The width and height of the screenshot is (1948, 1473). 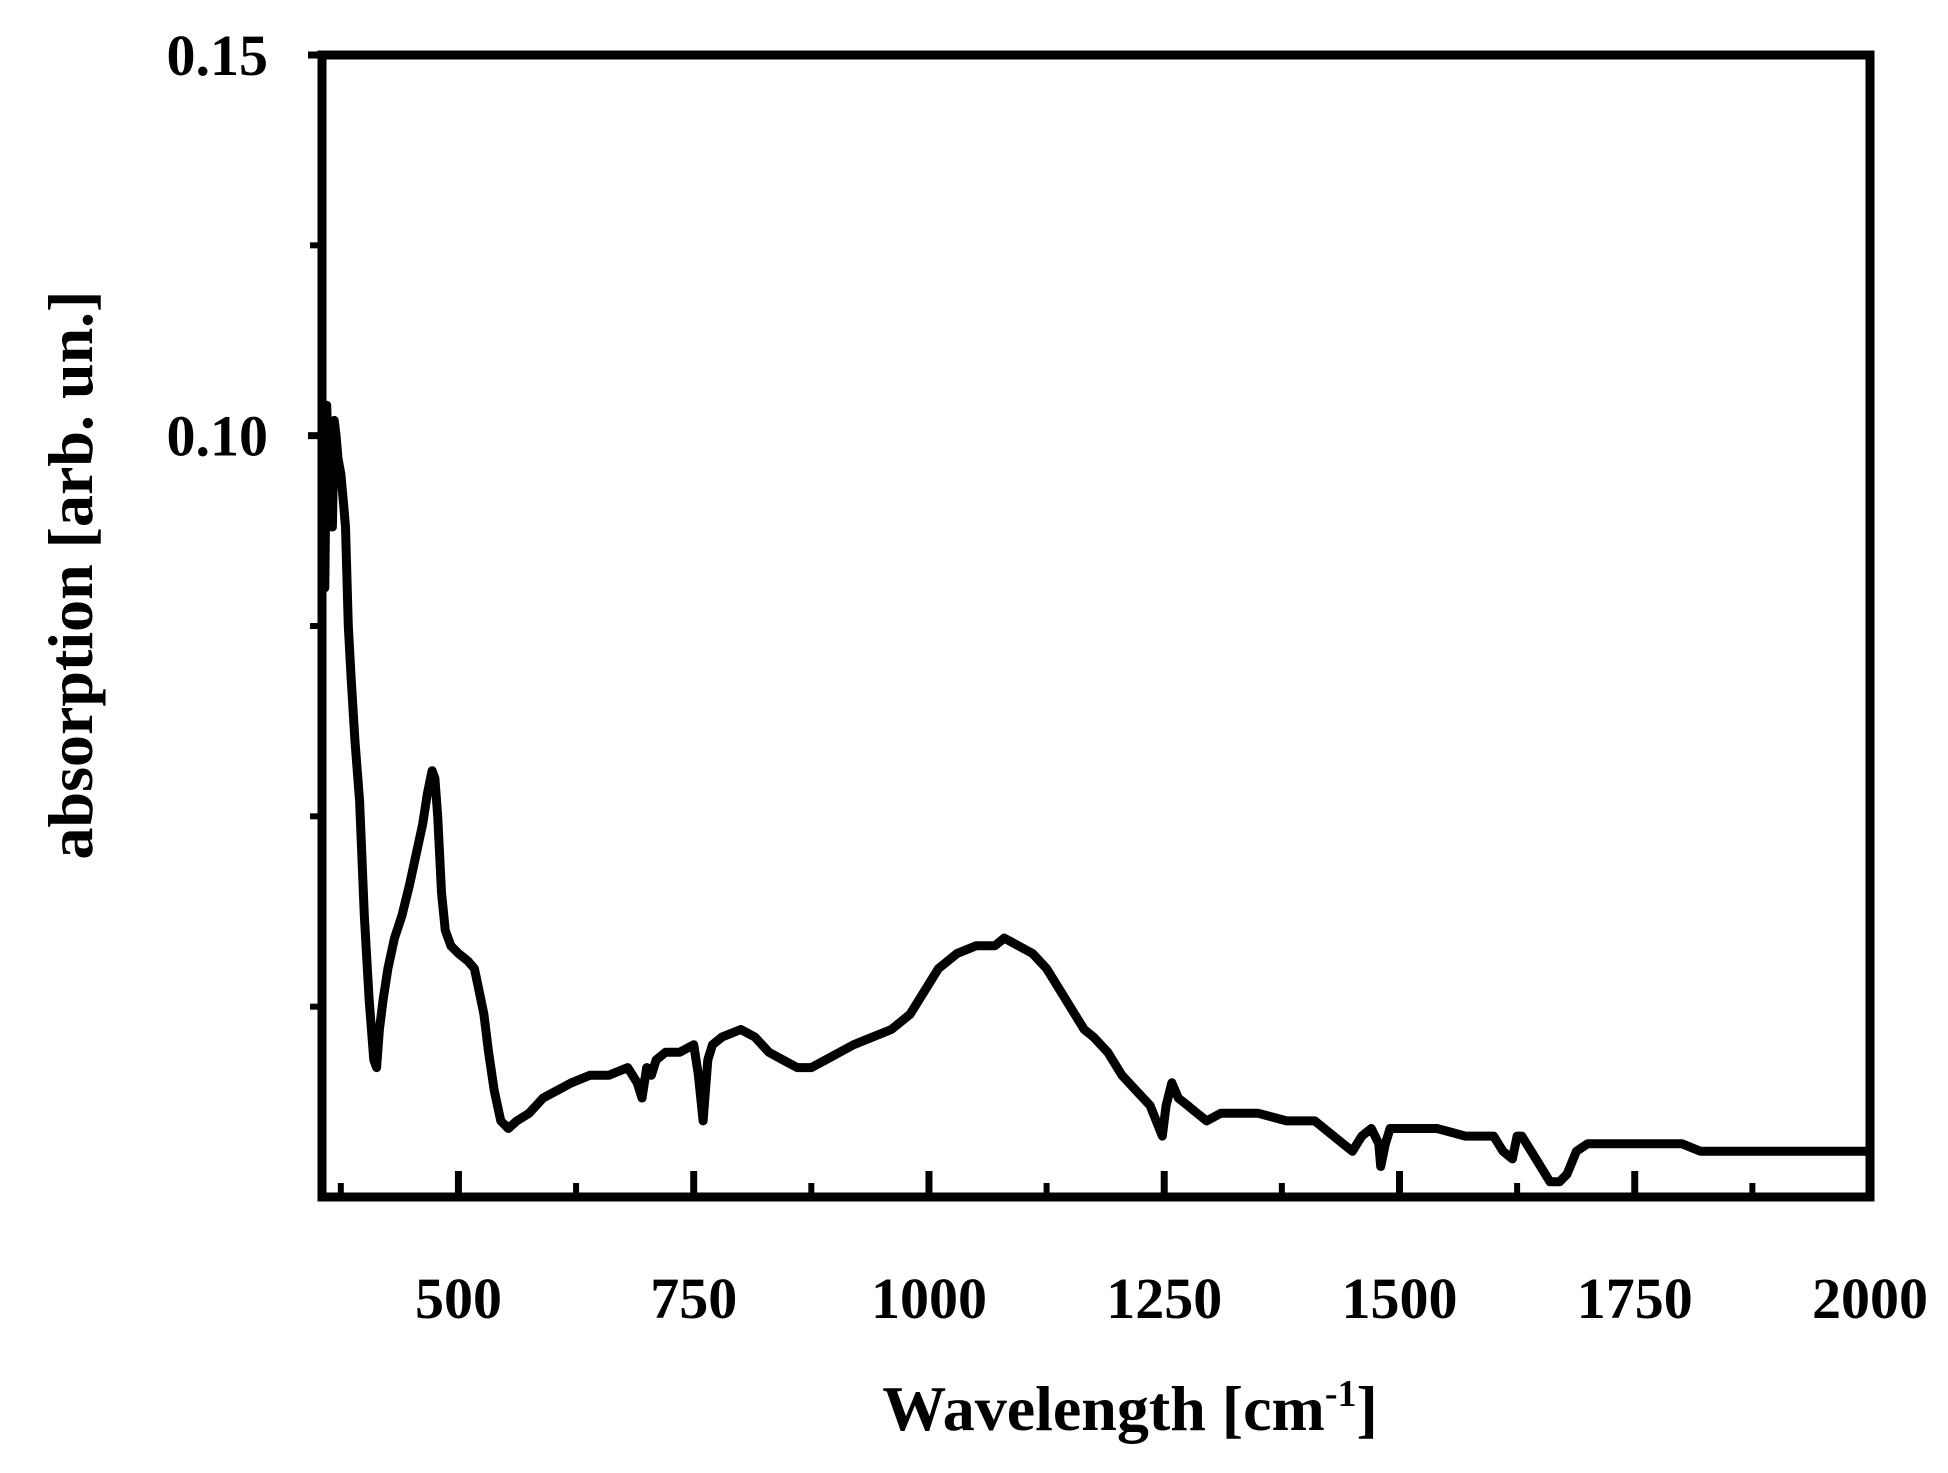 I want to click on x-tick-label: 1250, so click(x=1164, y=1298).